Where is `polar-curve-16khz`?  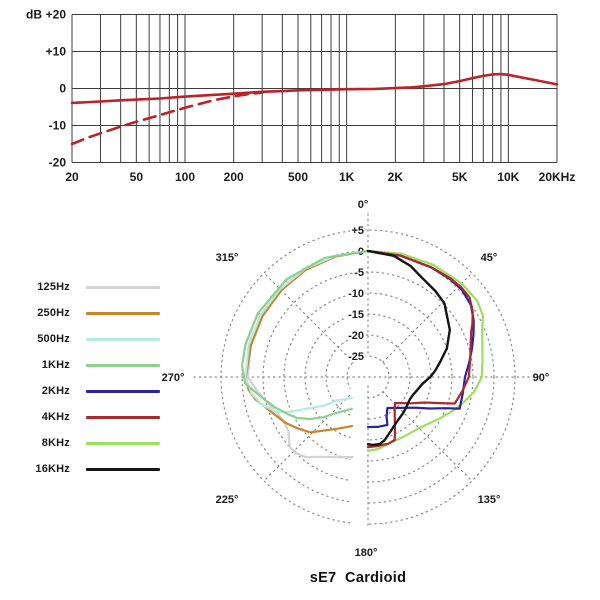
polar-curve-16khz is located at coordinates (408, 348).